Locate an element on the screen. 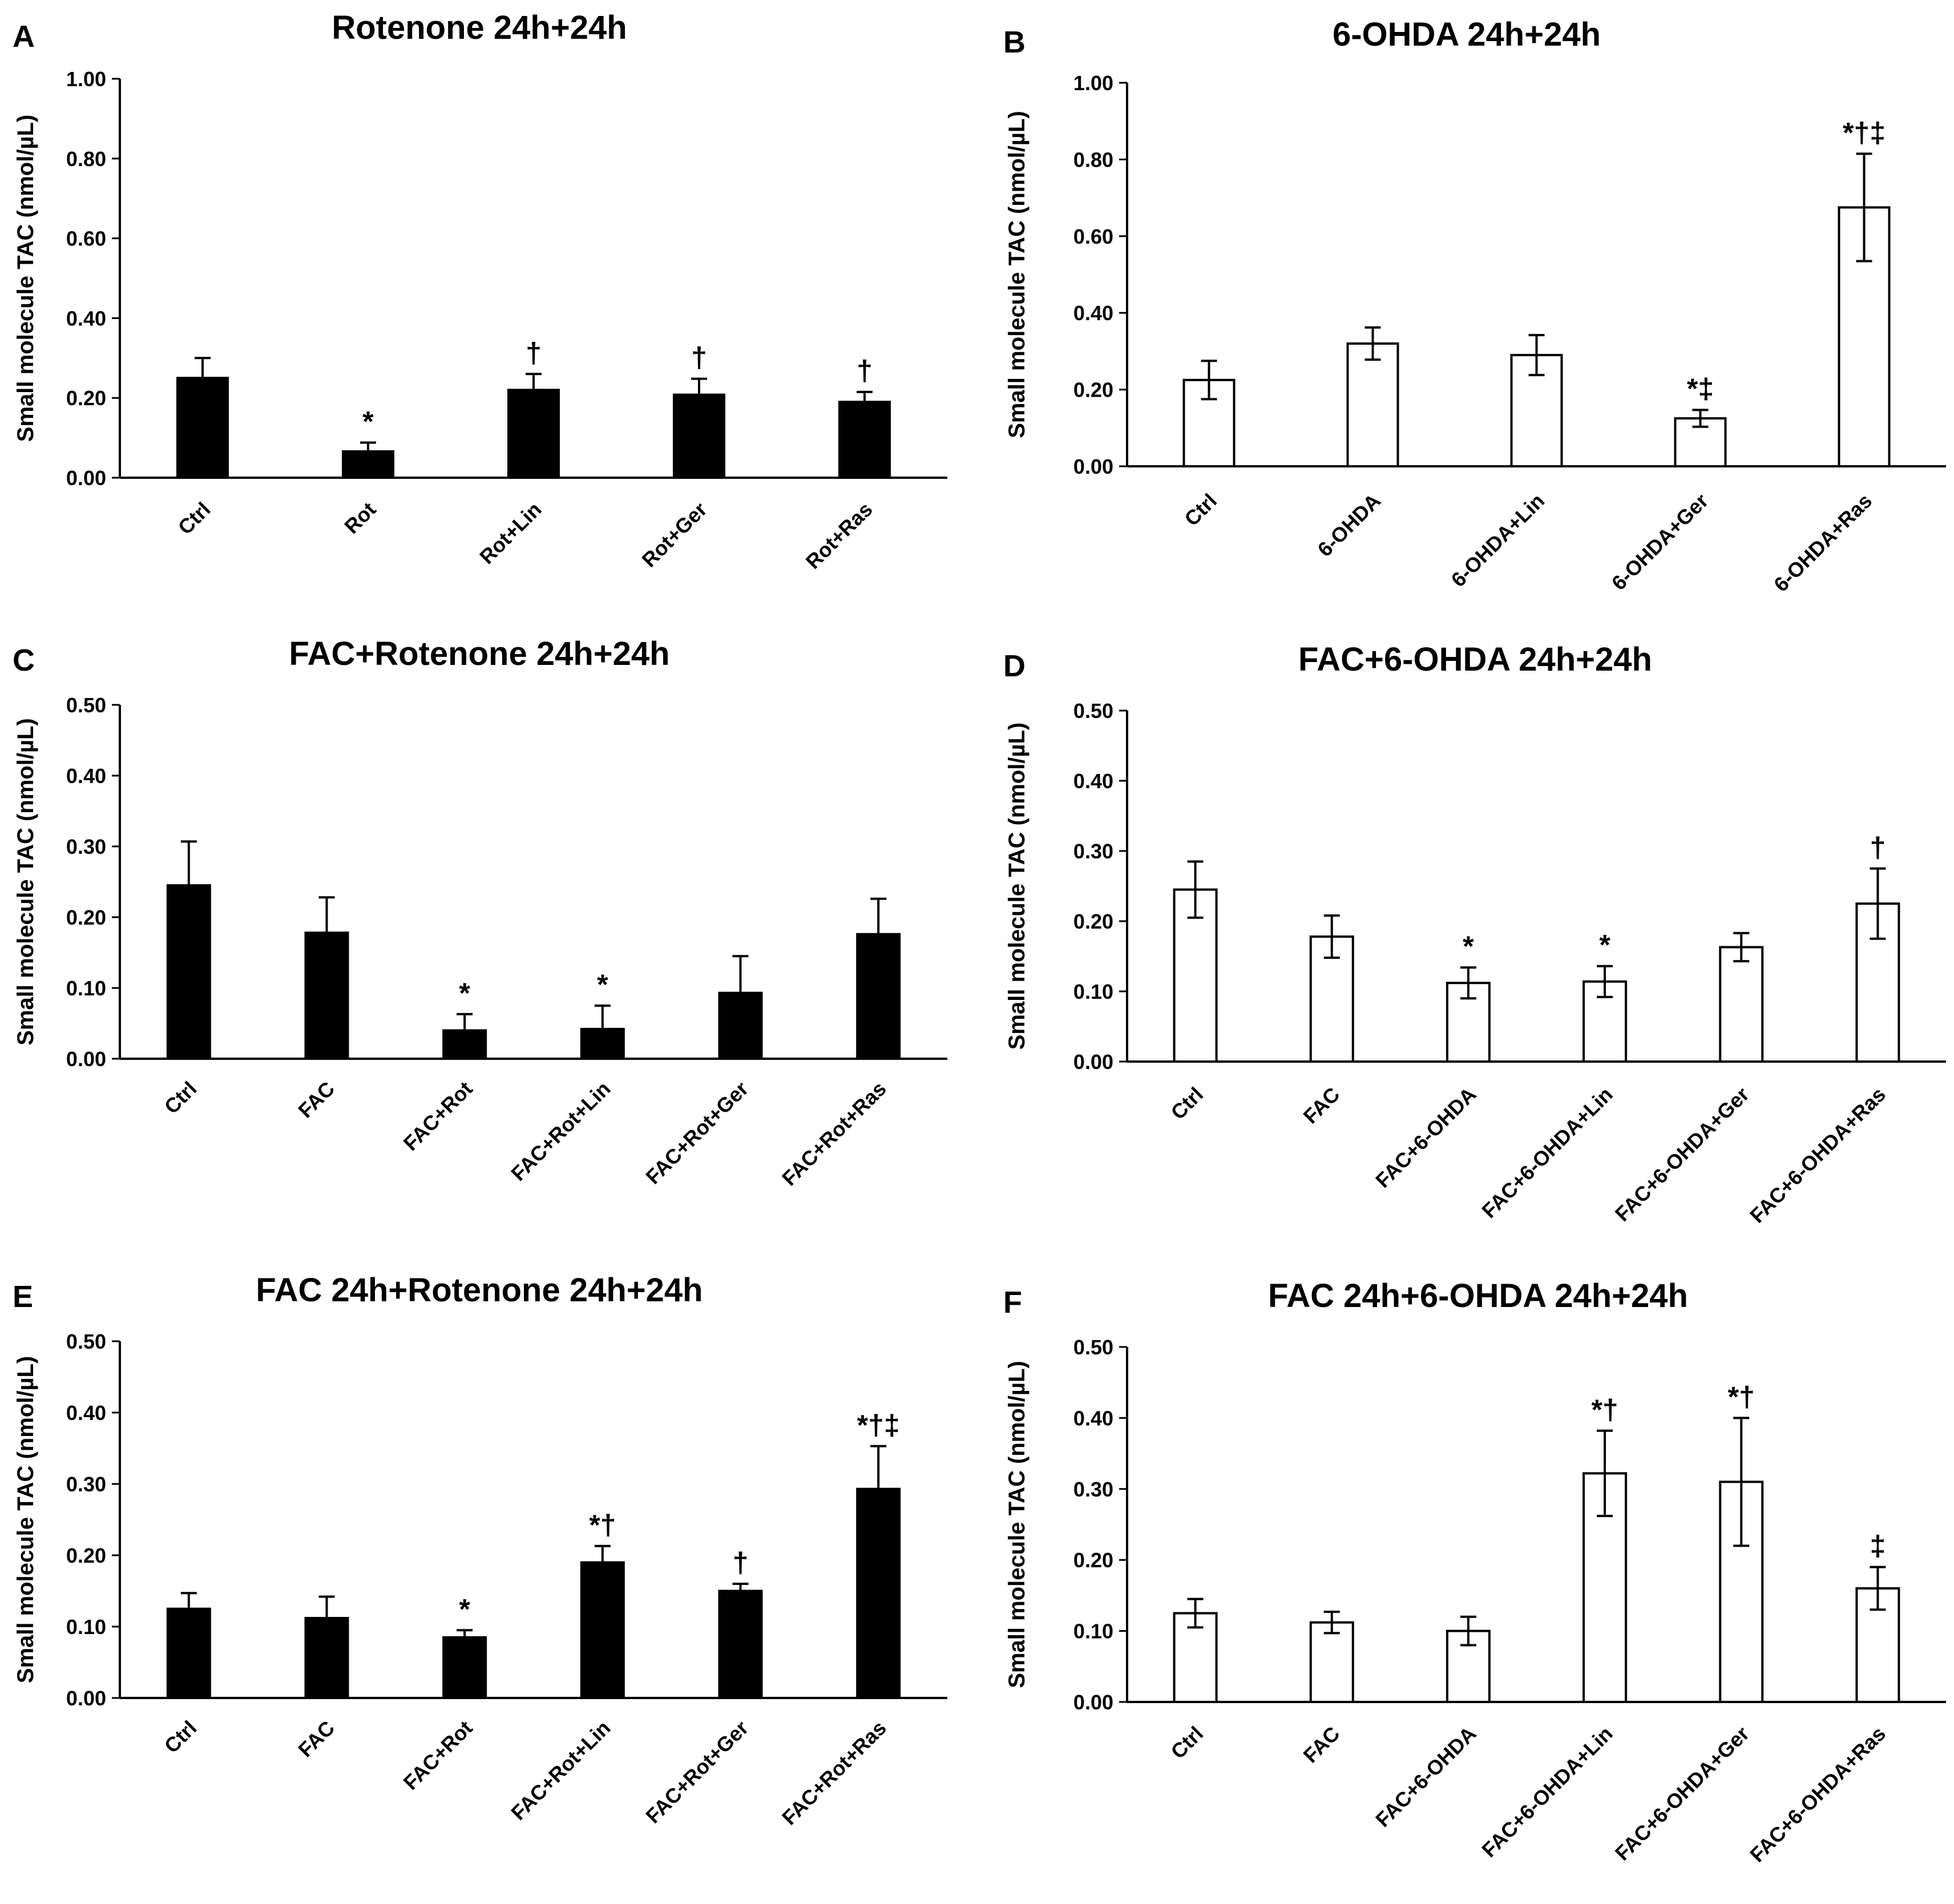 The image size is (1954, 1904). x-tick-label: FAC+6-OHDA+Ger is located at coordinates (1682, 1794).